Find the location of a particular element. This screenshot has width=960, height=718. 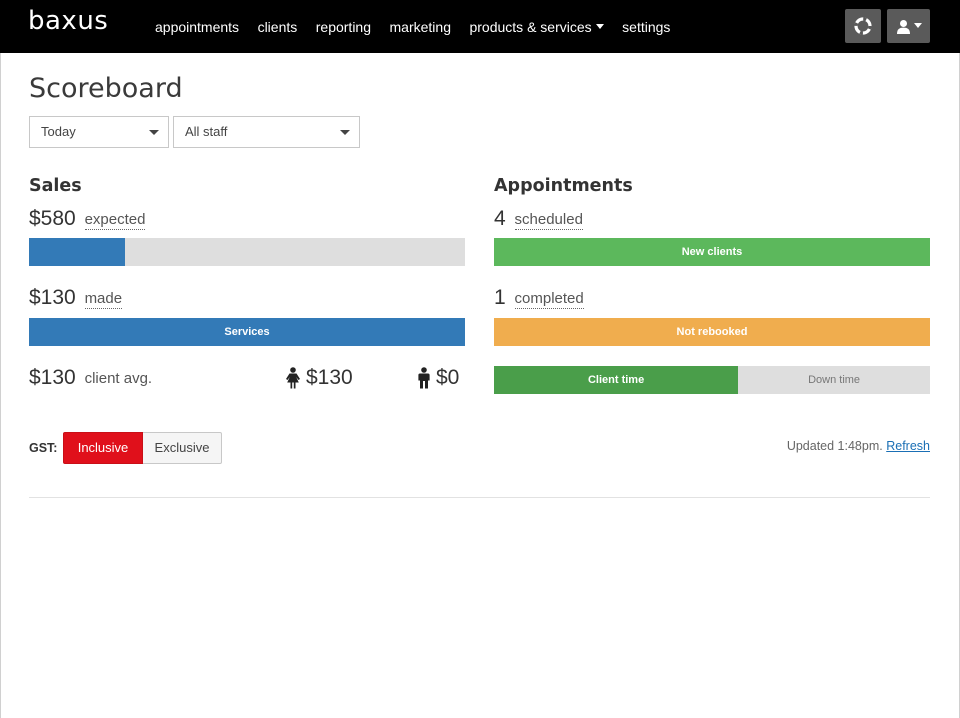

sales-avg-label: client avg. is located at coordinates (118, 378).